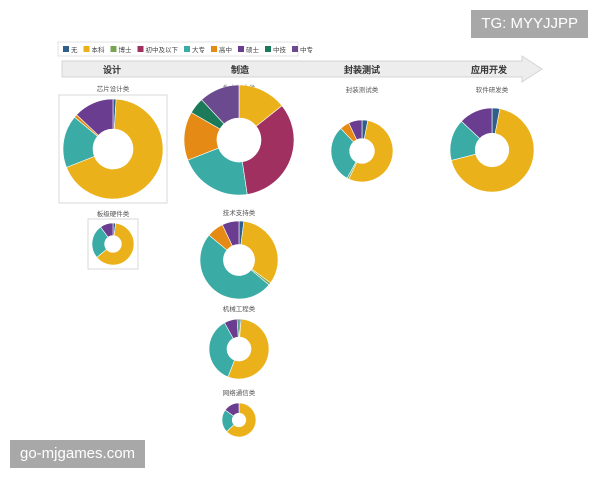 The height and width of the screenshot is (480, 600). I want to click on legend-label: 初中及以下, so click(162, 49).